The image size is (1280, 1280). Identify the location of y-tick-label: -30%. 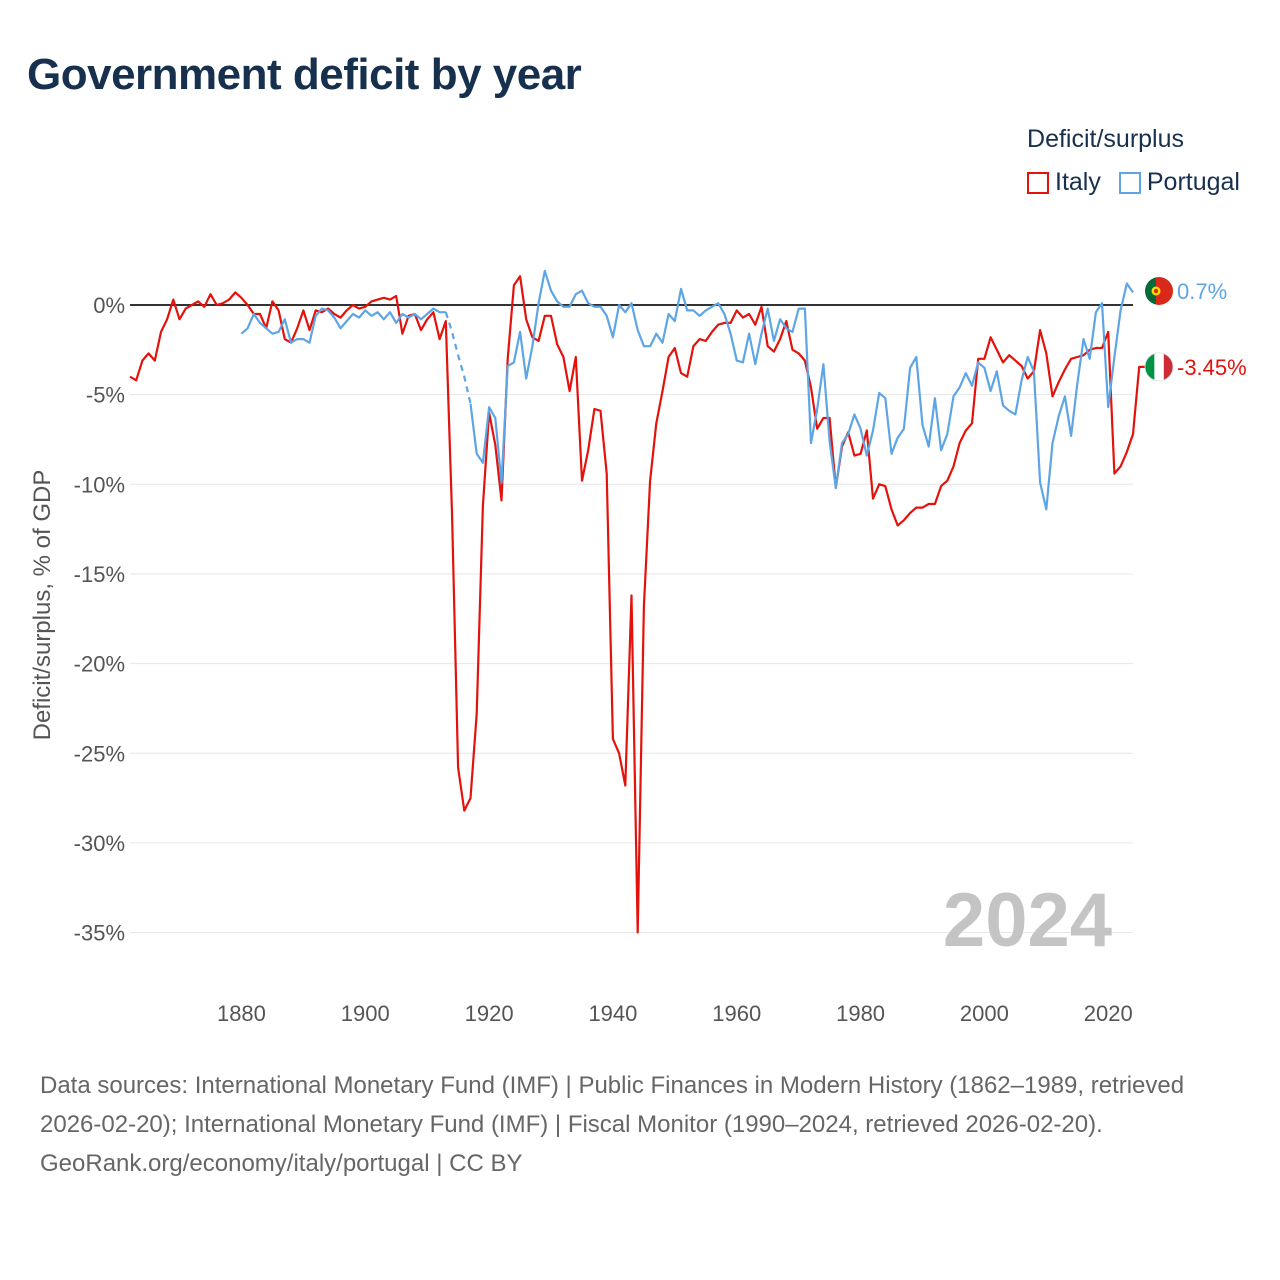
(99, 843).